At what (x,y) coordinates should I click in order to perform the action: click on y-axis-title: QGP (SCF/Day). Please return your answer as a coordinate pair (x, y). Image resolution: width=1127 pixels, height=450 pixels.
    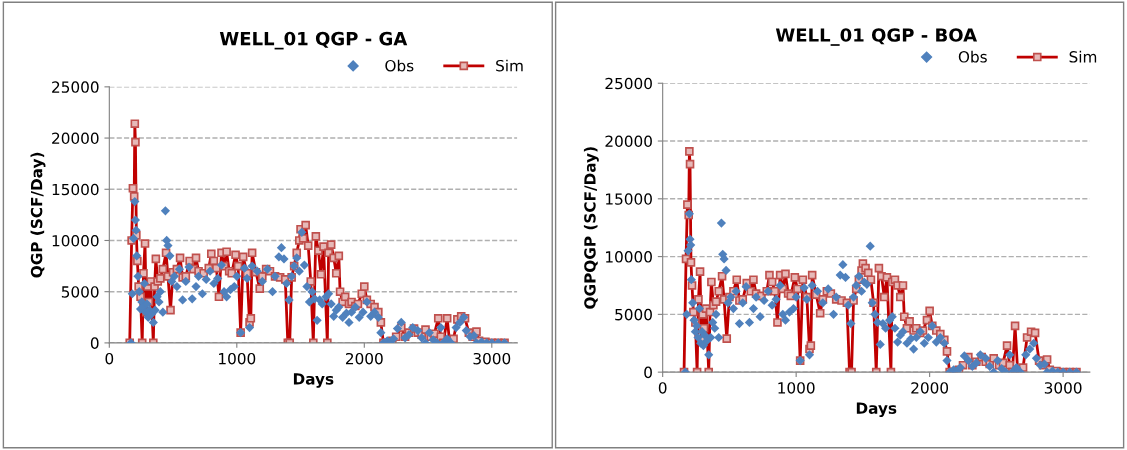
    Looking at the image, I should click on (38, 215).